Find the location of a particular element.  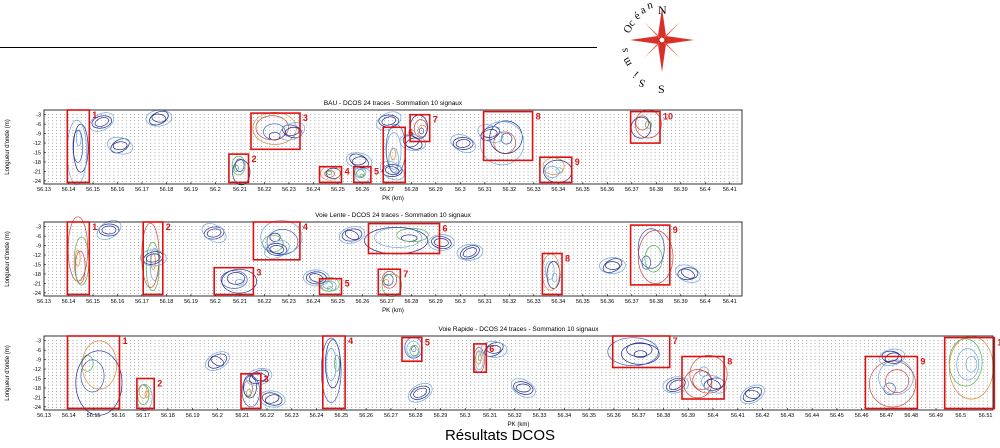

x-tick-label: 56.45 is located at coordinates (837, 416).